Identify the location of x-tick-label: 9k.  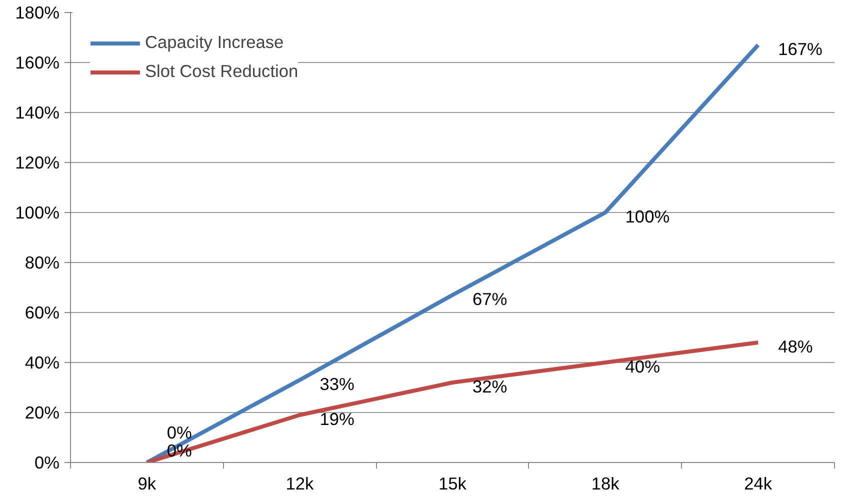
(147, 484).